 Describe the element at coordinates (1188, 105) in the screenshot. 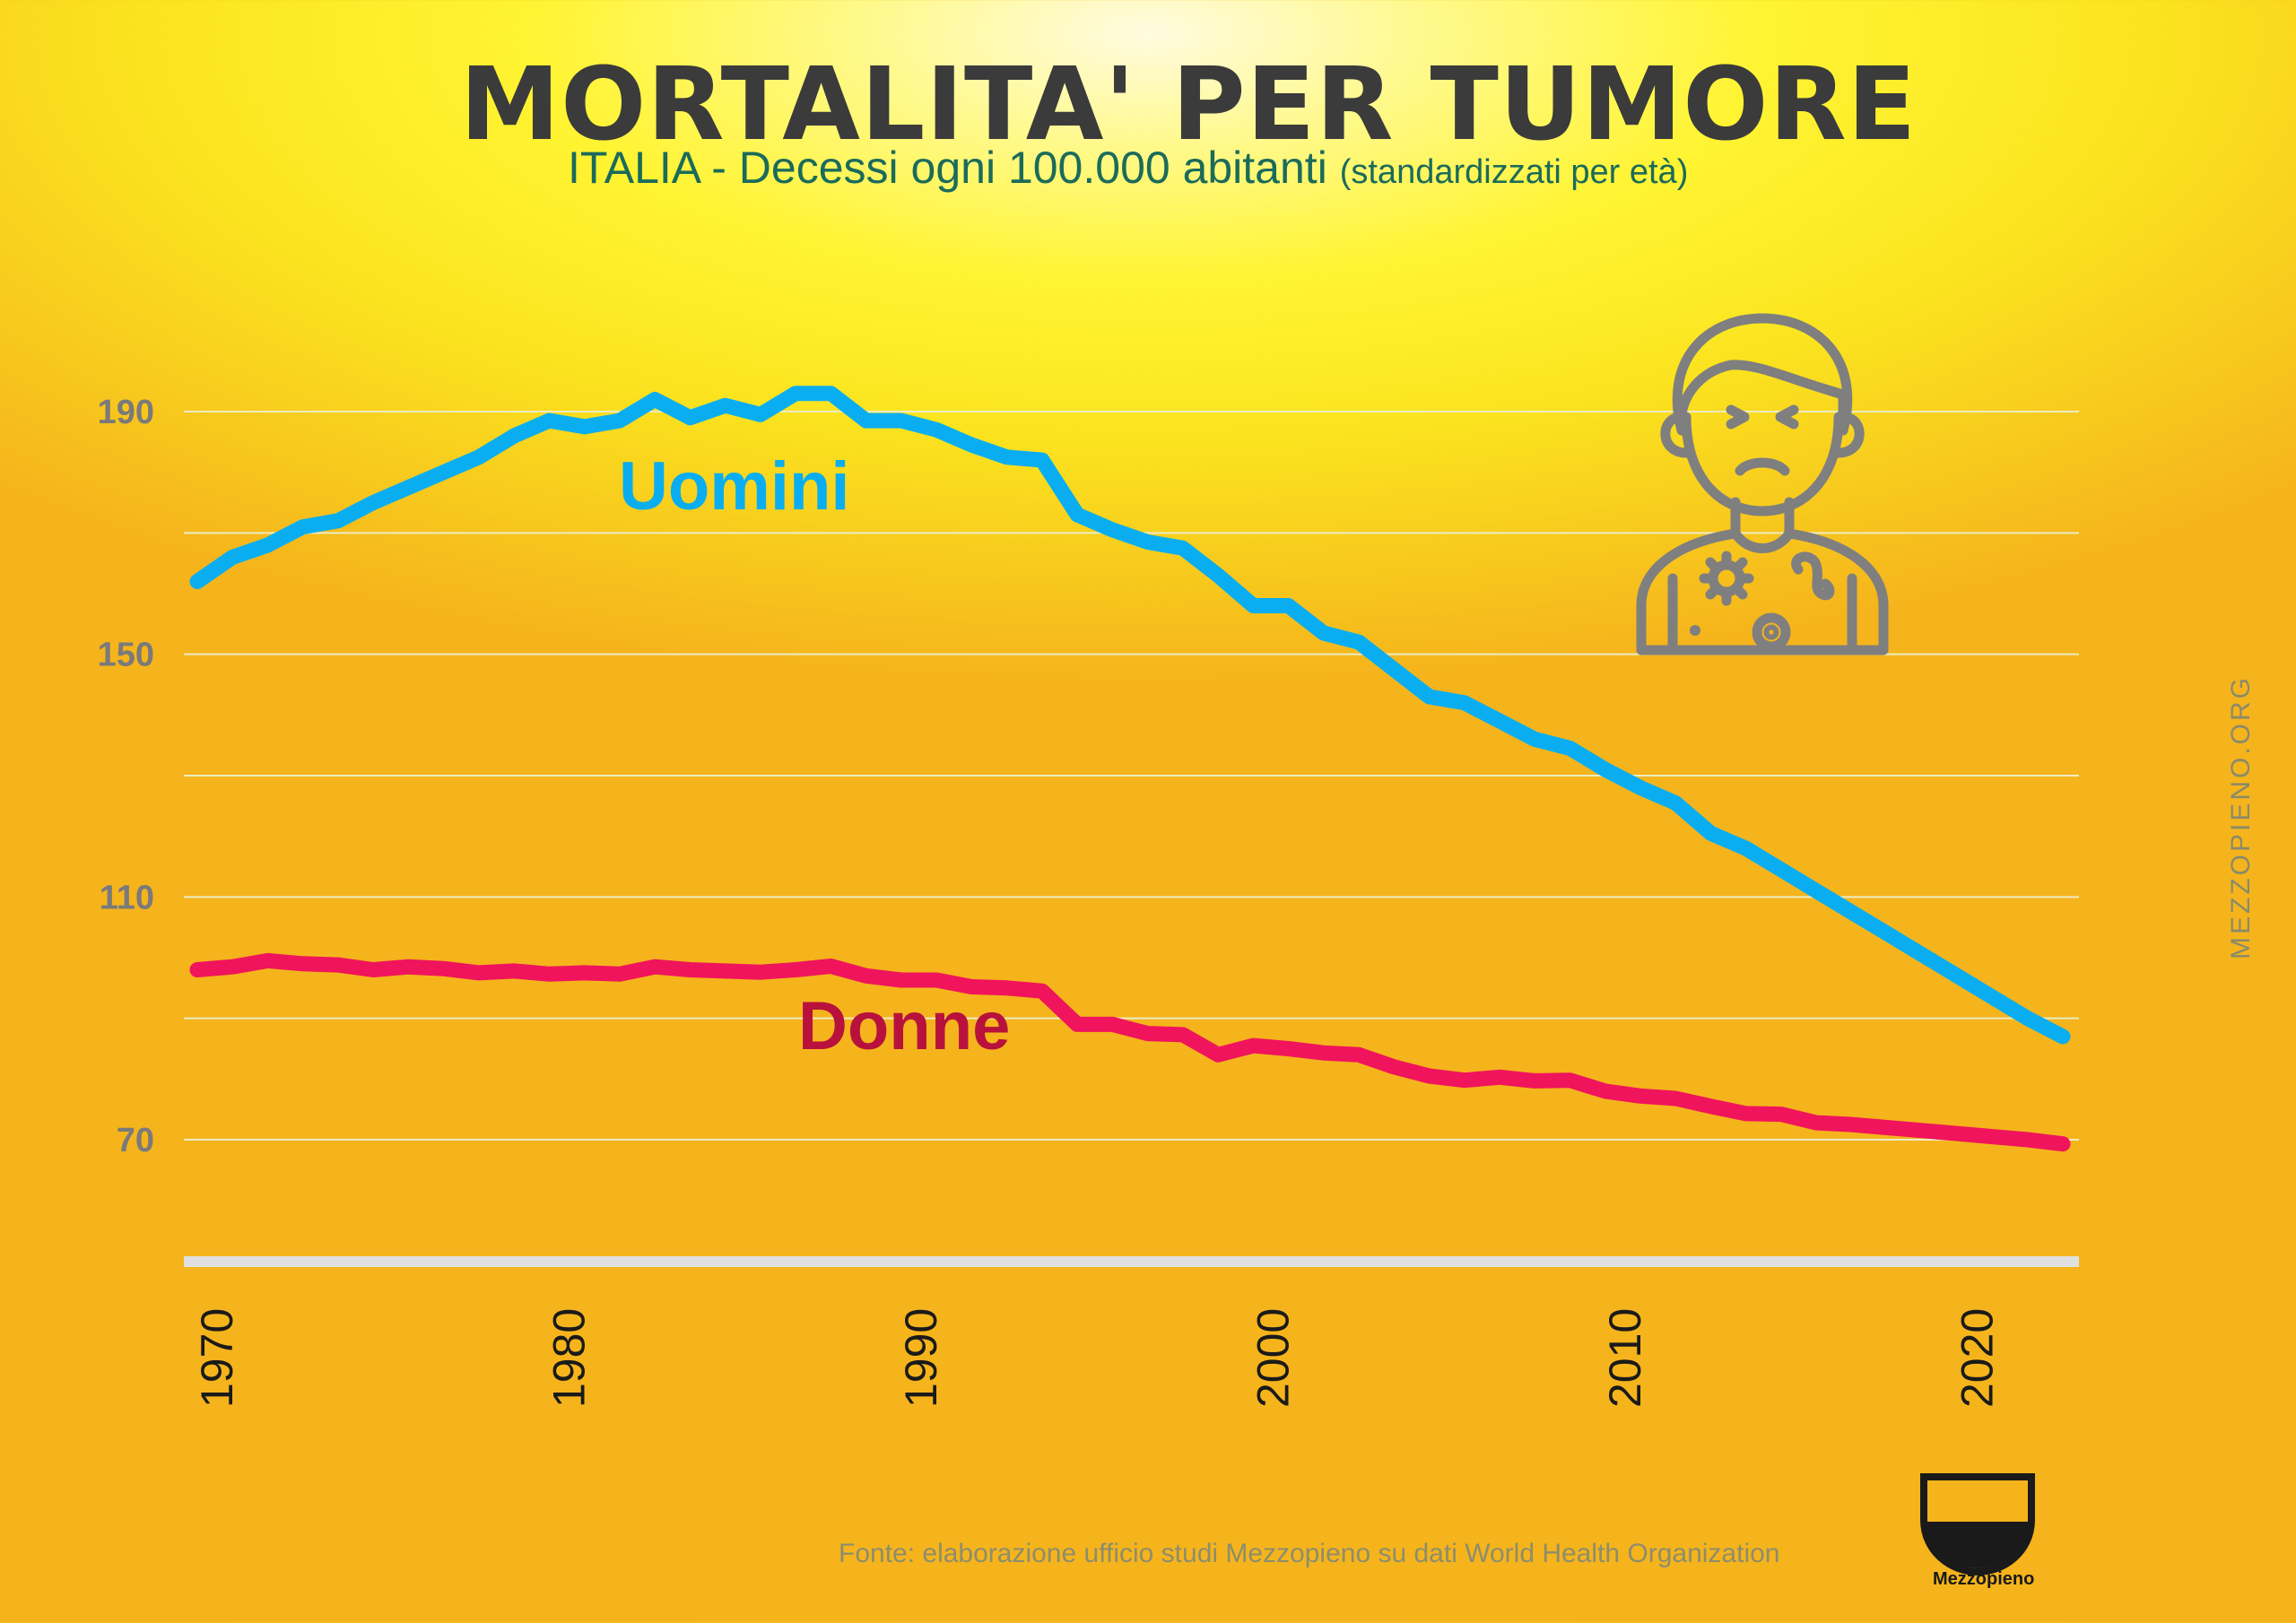

I see `chart-title: MORTALITA' PER TUMORE` at that location.